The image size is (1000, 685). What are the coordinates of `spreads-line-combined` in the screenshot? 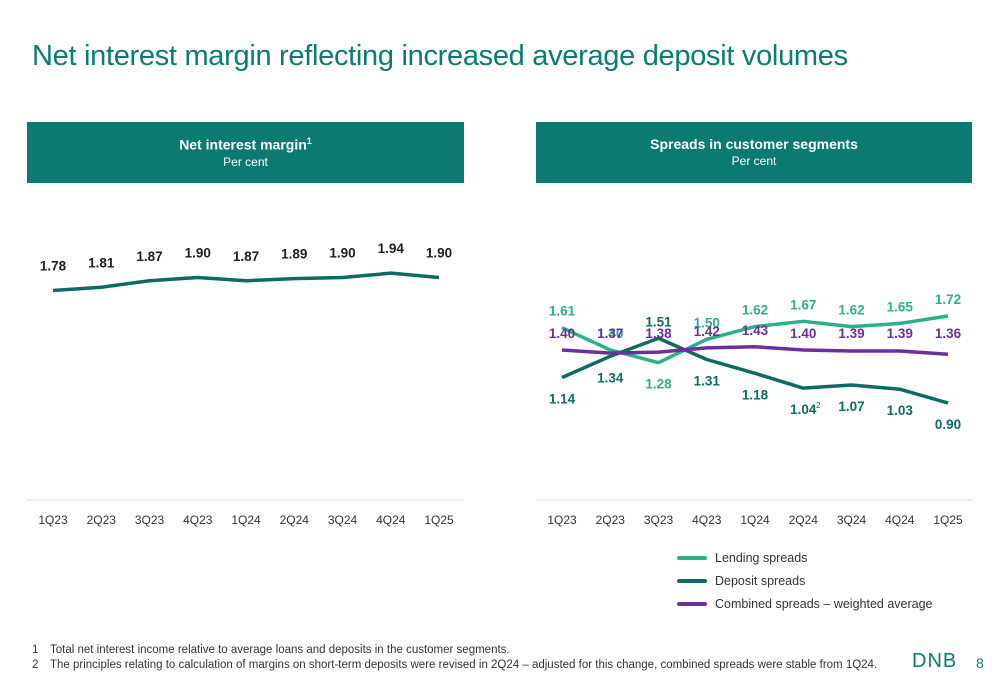 It's located at (755, 350).